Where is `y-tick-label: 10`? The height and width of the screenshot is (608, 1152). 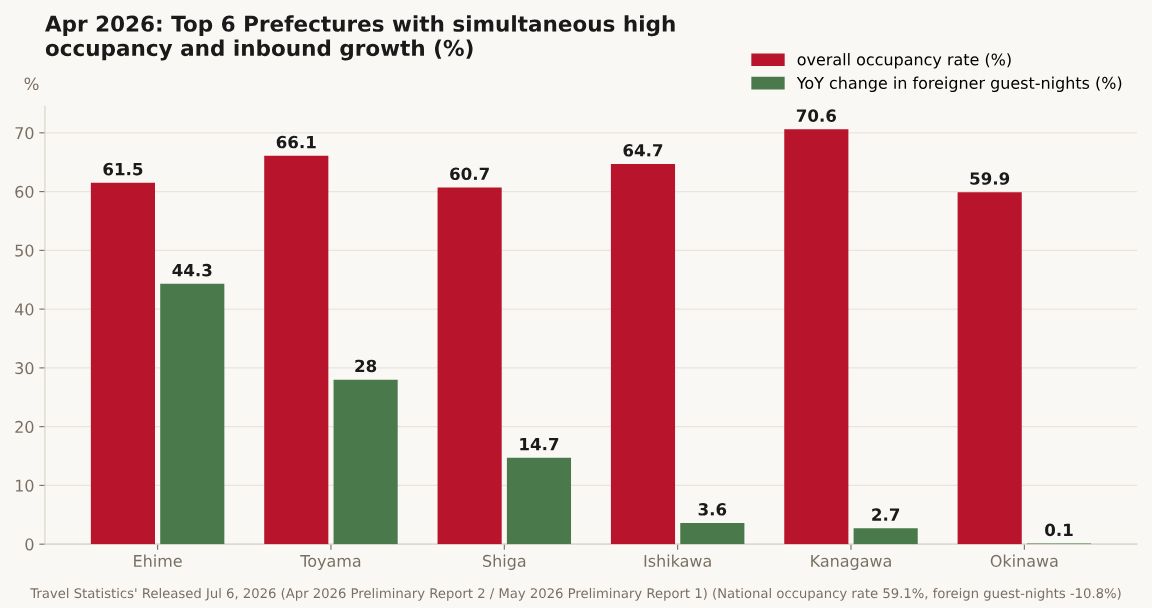
y-tick-label: 10 is located at coordinates (24, 485).